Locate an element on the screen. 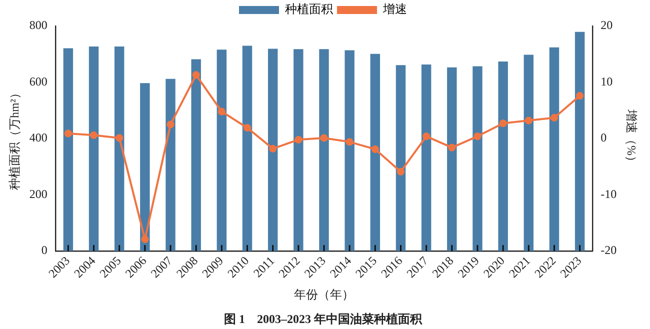  y2-tick-label: 20 is located at coordinates (606, 25).